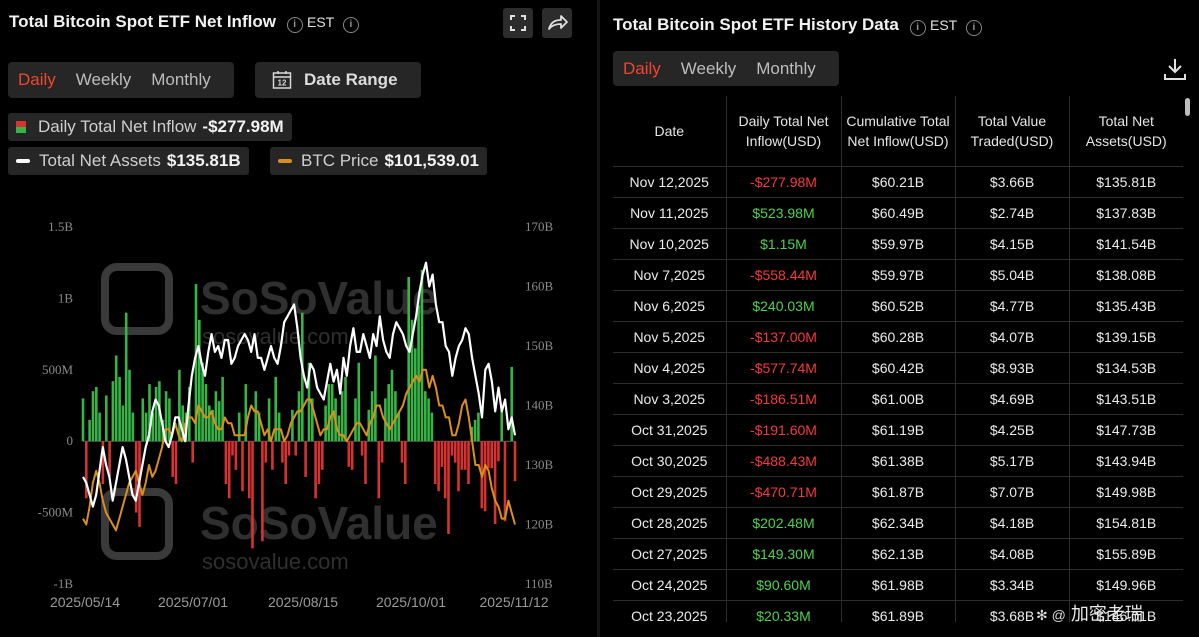 Image resolution: width=1199 pixels, height=637 pixels. I want to click on tab-weekly: Weekly, so click(103, 79).